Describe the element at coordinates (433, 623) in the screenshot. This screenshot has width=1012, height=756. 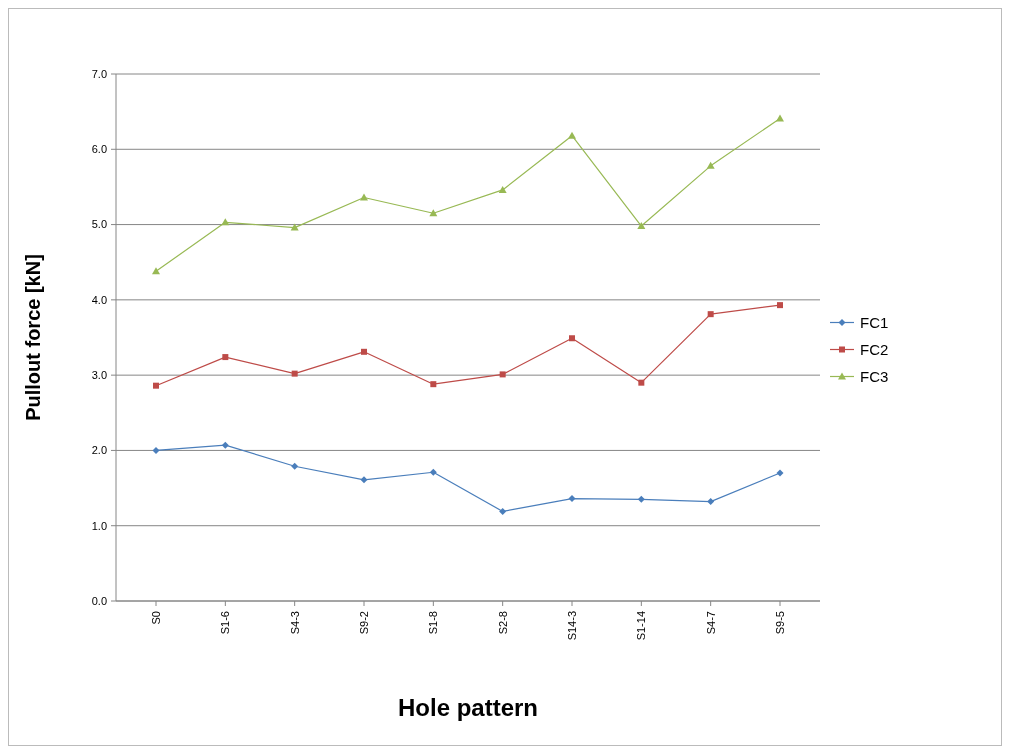
I see `x-tick-label: S1-8` at that location.